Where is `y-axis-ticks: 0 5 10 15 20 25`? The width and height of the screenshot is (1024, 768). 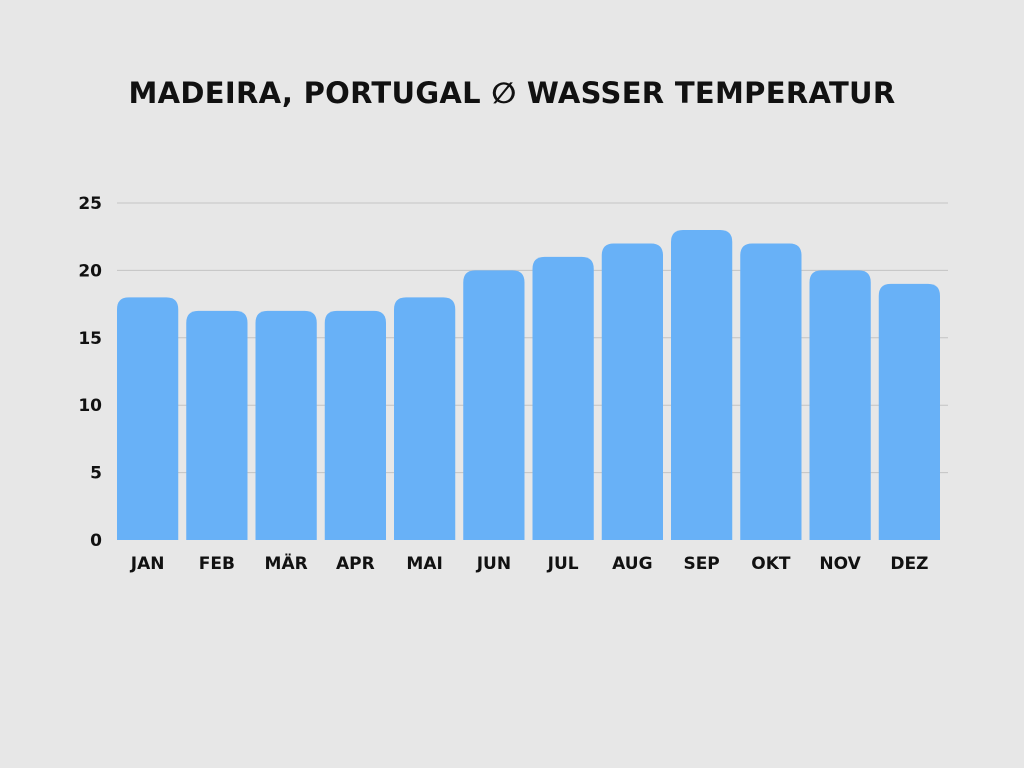
y-axis-ticks: 0 5 10 15 20 25 is located at coordinates (90, 372).